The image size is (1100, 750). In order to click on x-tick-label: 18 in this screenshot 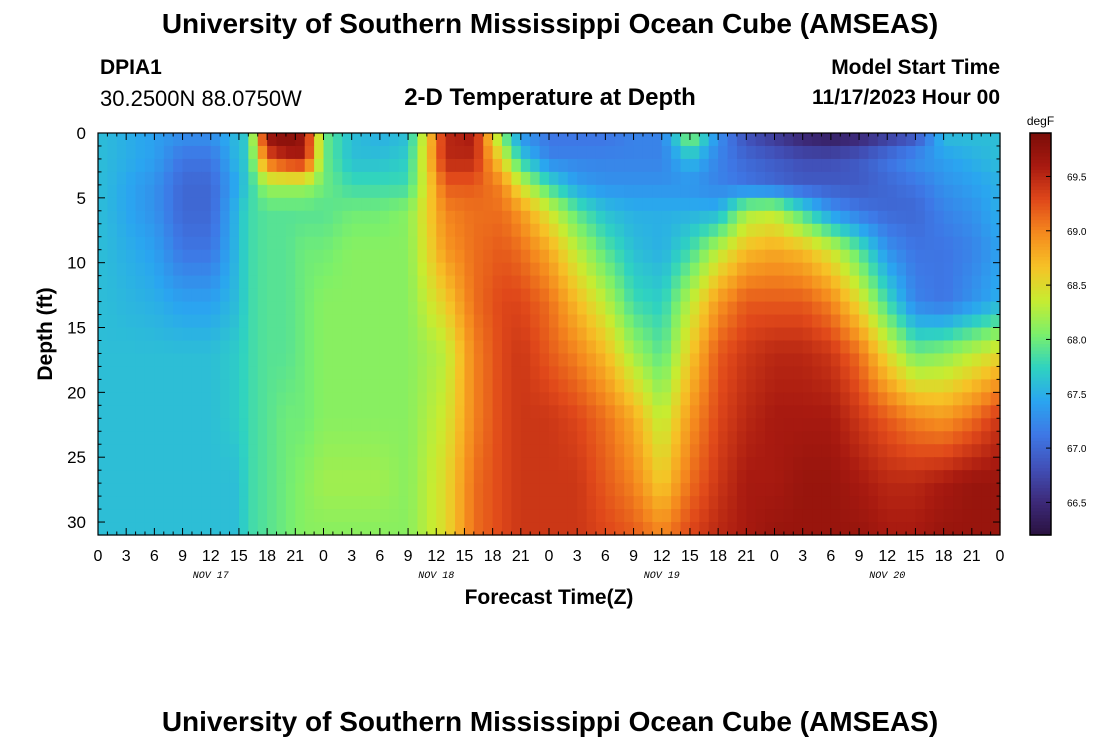, I will do `click(493, 556)`.